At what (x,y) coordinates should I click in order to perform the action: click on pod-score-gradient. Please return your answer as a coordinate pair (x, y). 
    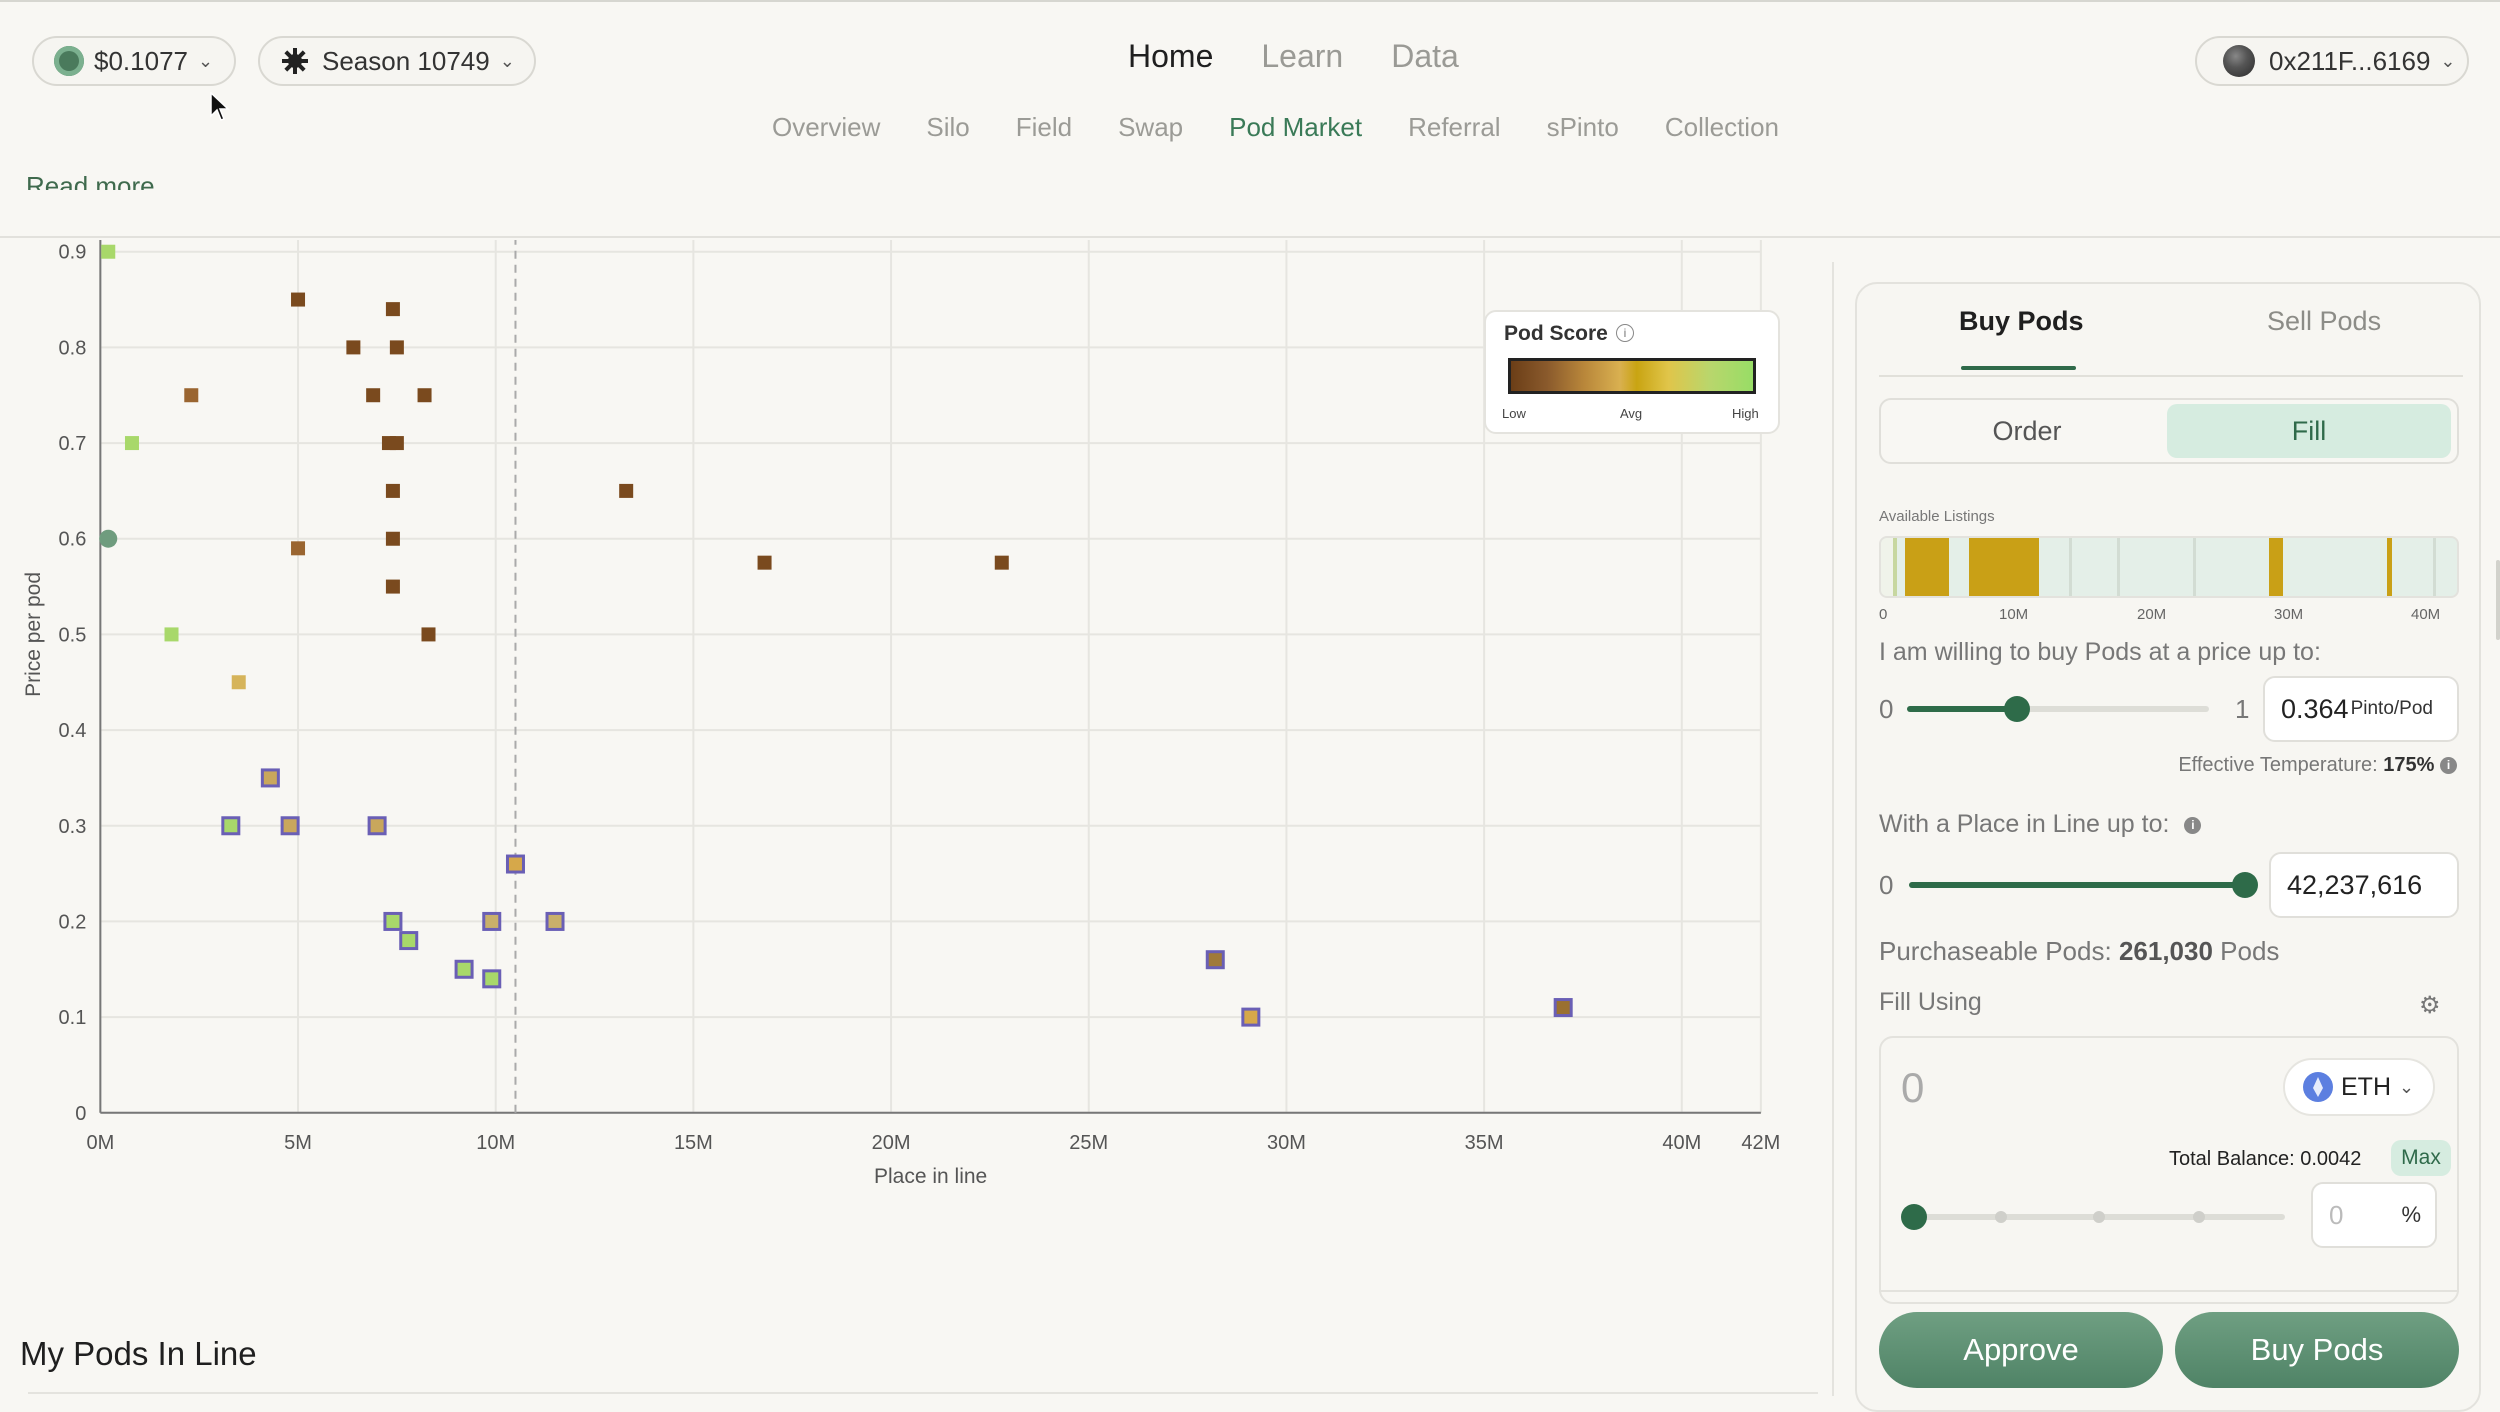
    Looking at the image, I should click on (1632, 376).